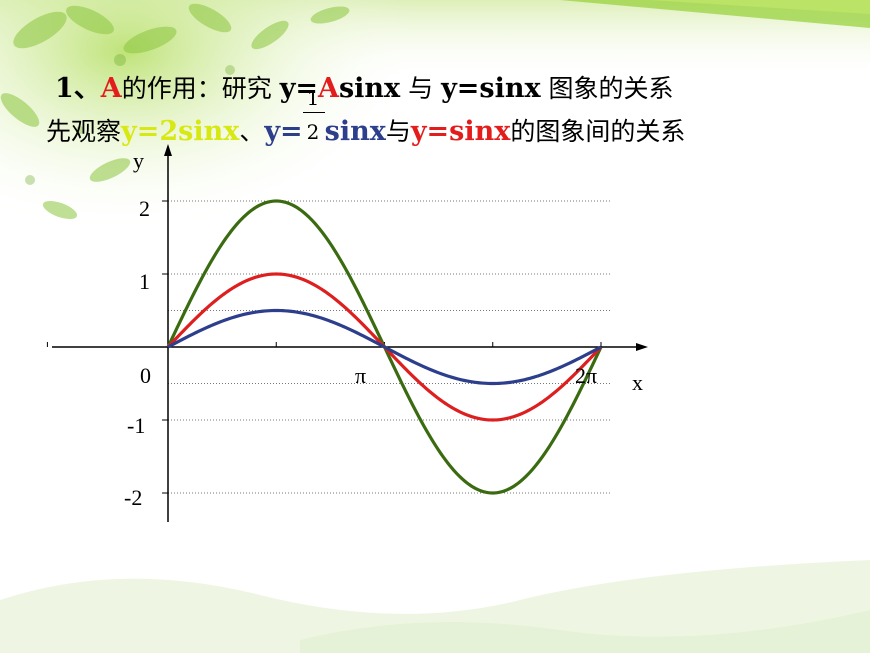  Describe the element at coordinates (299, 88) in the screenshot. I see `eq-a-prefix: y=` at that location.